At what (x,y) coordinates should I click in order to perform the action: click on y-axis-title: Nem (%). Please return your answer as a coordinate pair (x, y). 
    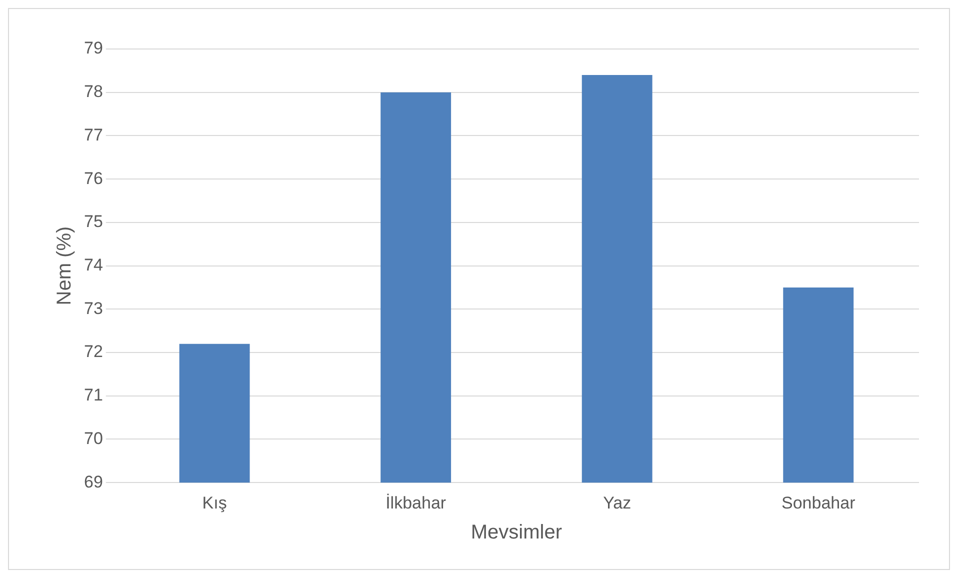
    Looking at the image, I should click on (65, 266).